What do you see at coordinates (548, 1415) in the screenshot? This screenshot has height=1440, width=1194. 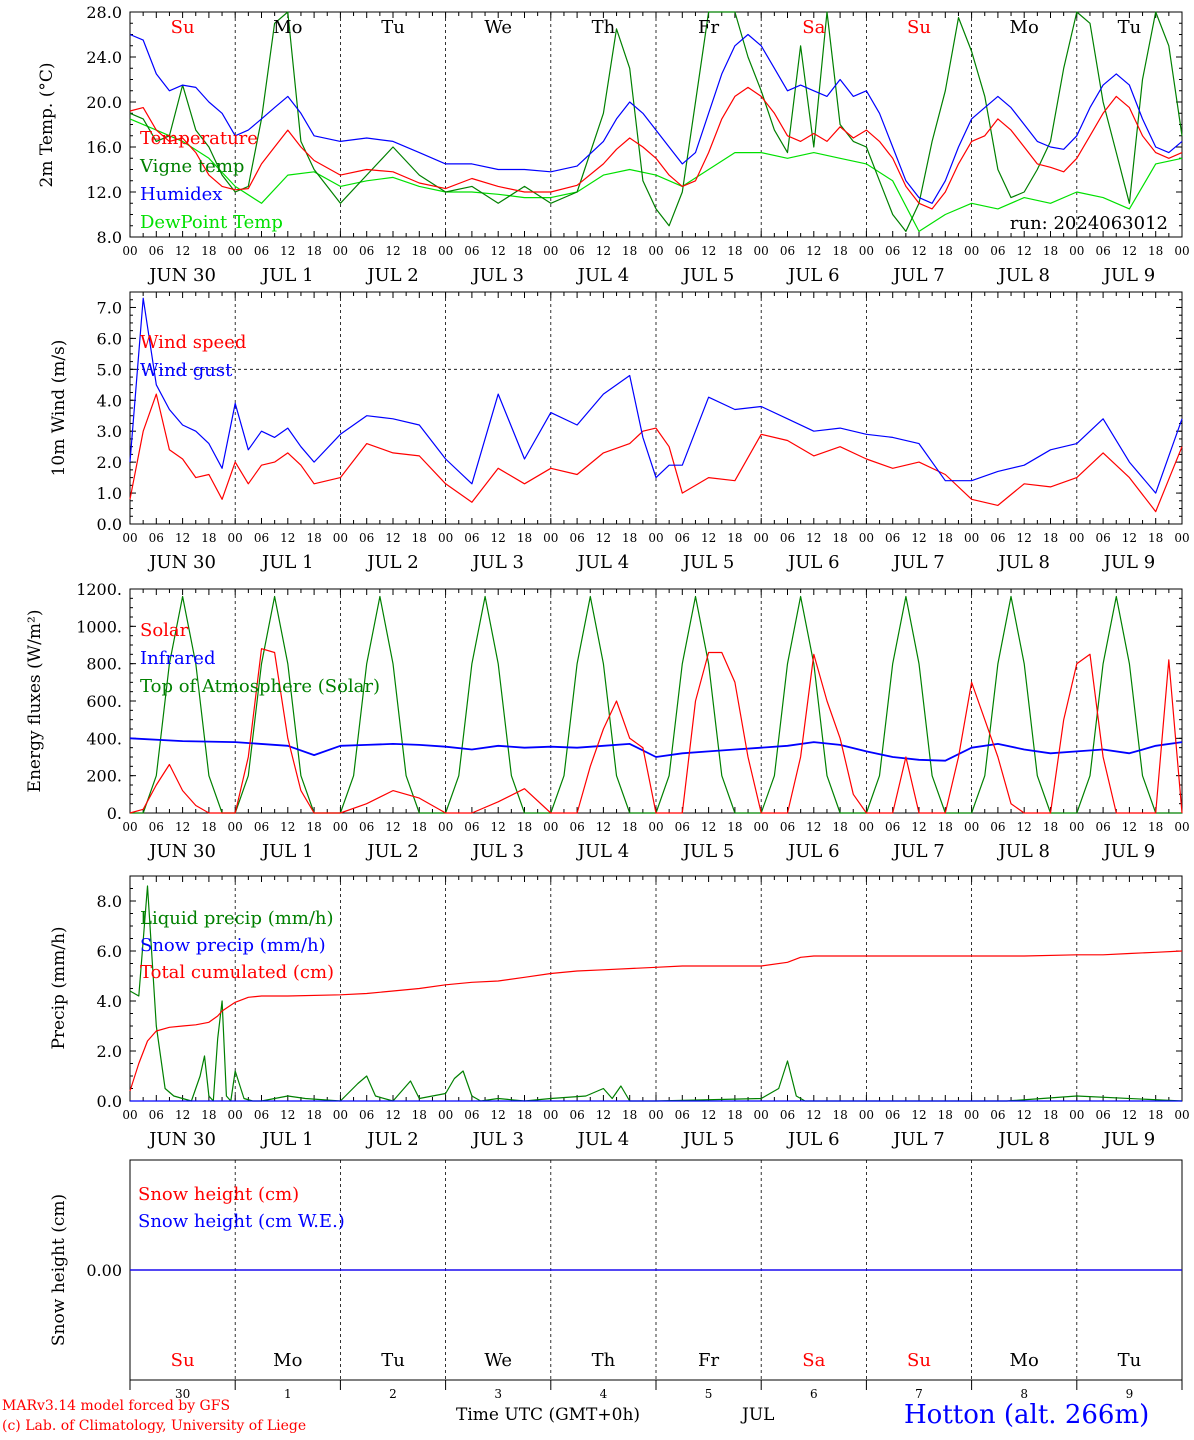 I see `x-axis-title: Time UTC (GMT+0h)` at bounding box center [548, 1415].